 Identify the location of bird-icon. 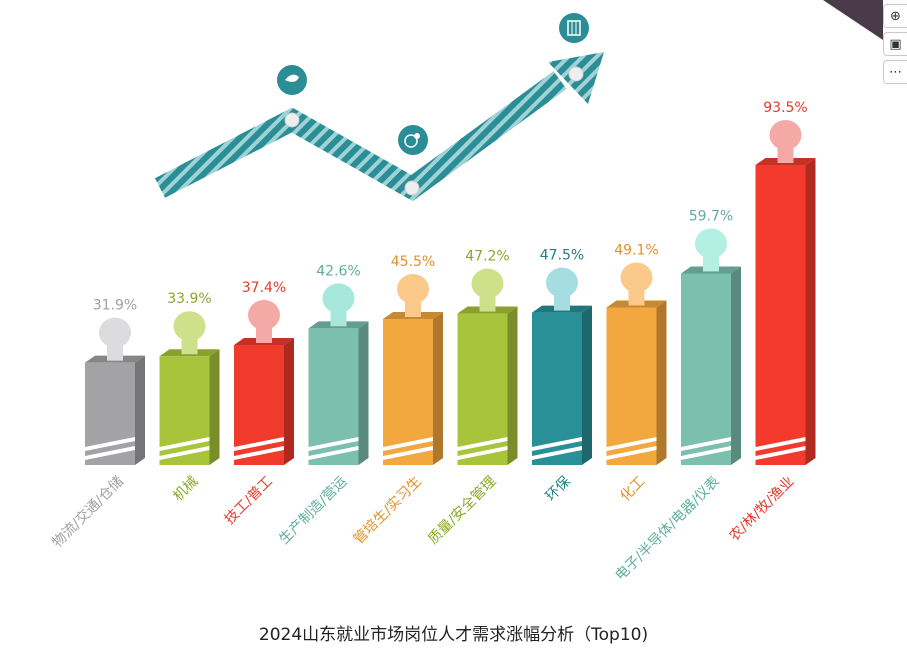
(292, 80).